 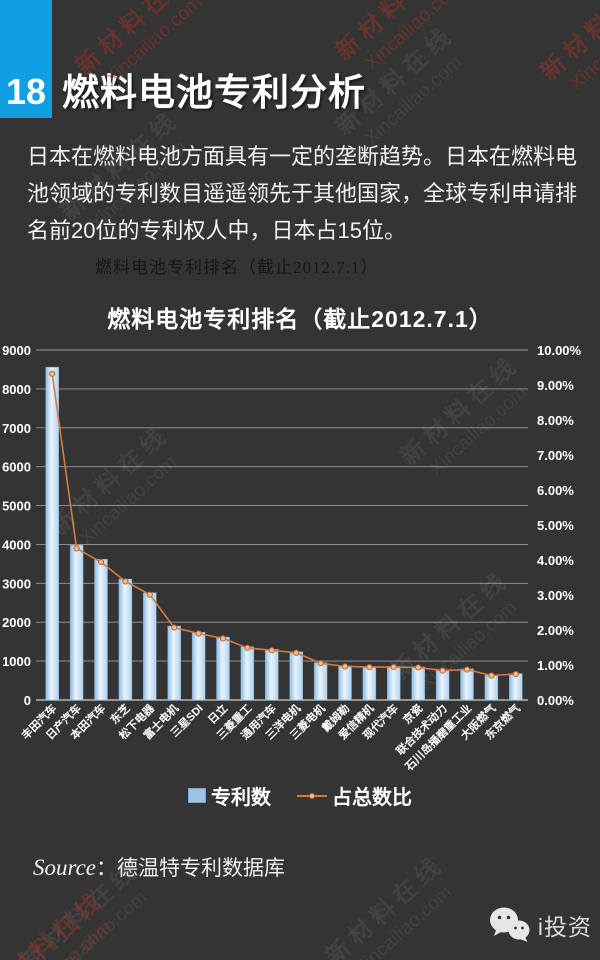 I want to click on legend-item-percent: 占总数比, so click(x=354, y=795).